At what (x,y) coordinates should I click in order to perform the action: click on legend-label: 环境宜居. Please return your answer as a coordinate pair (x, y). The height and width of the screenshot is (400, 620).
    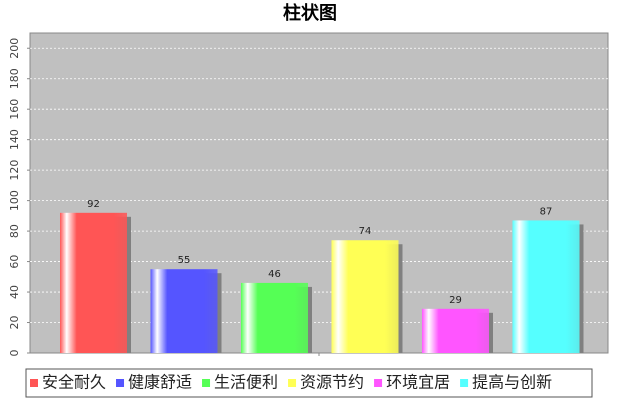
    Looking at the image, I should click on (418, 382).